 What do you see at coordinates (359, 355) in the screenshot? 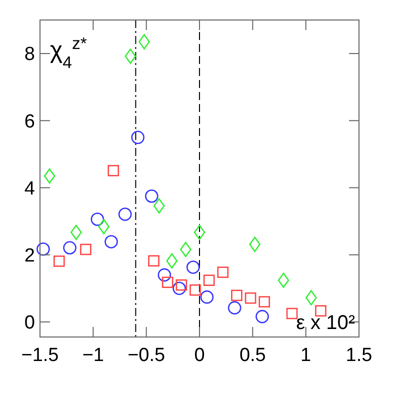
I see `x-tick-label: 1.5` at bounding box center [359, 355].